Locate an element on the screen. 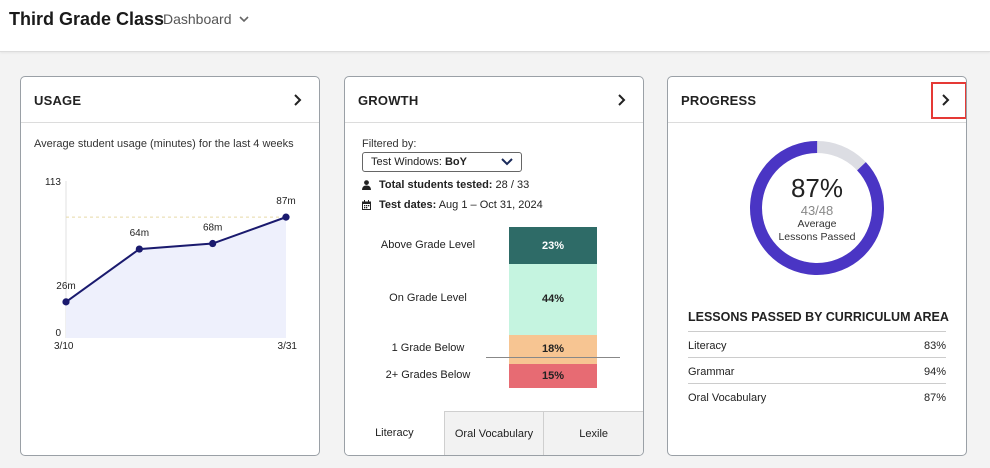 This screenshot has height=468, width=990. y-tick-label: 113 is located at coordinates (53, 182).